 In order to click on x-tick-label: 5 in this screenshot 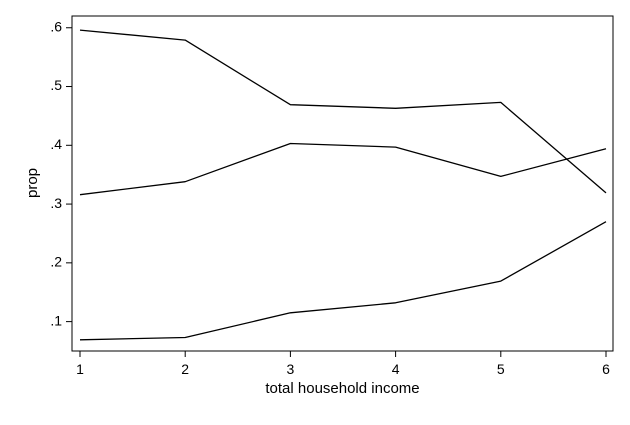, I will do `click(501, 369)`.